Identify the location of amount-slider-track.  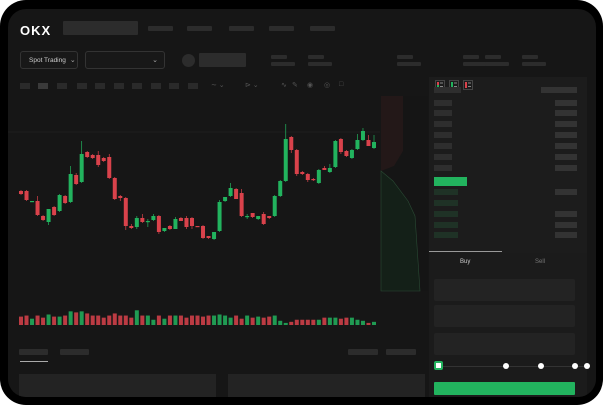
(513, 366).